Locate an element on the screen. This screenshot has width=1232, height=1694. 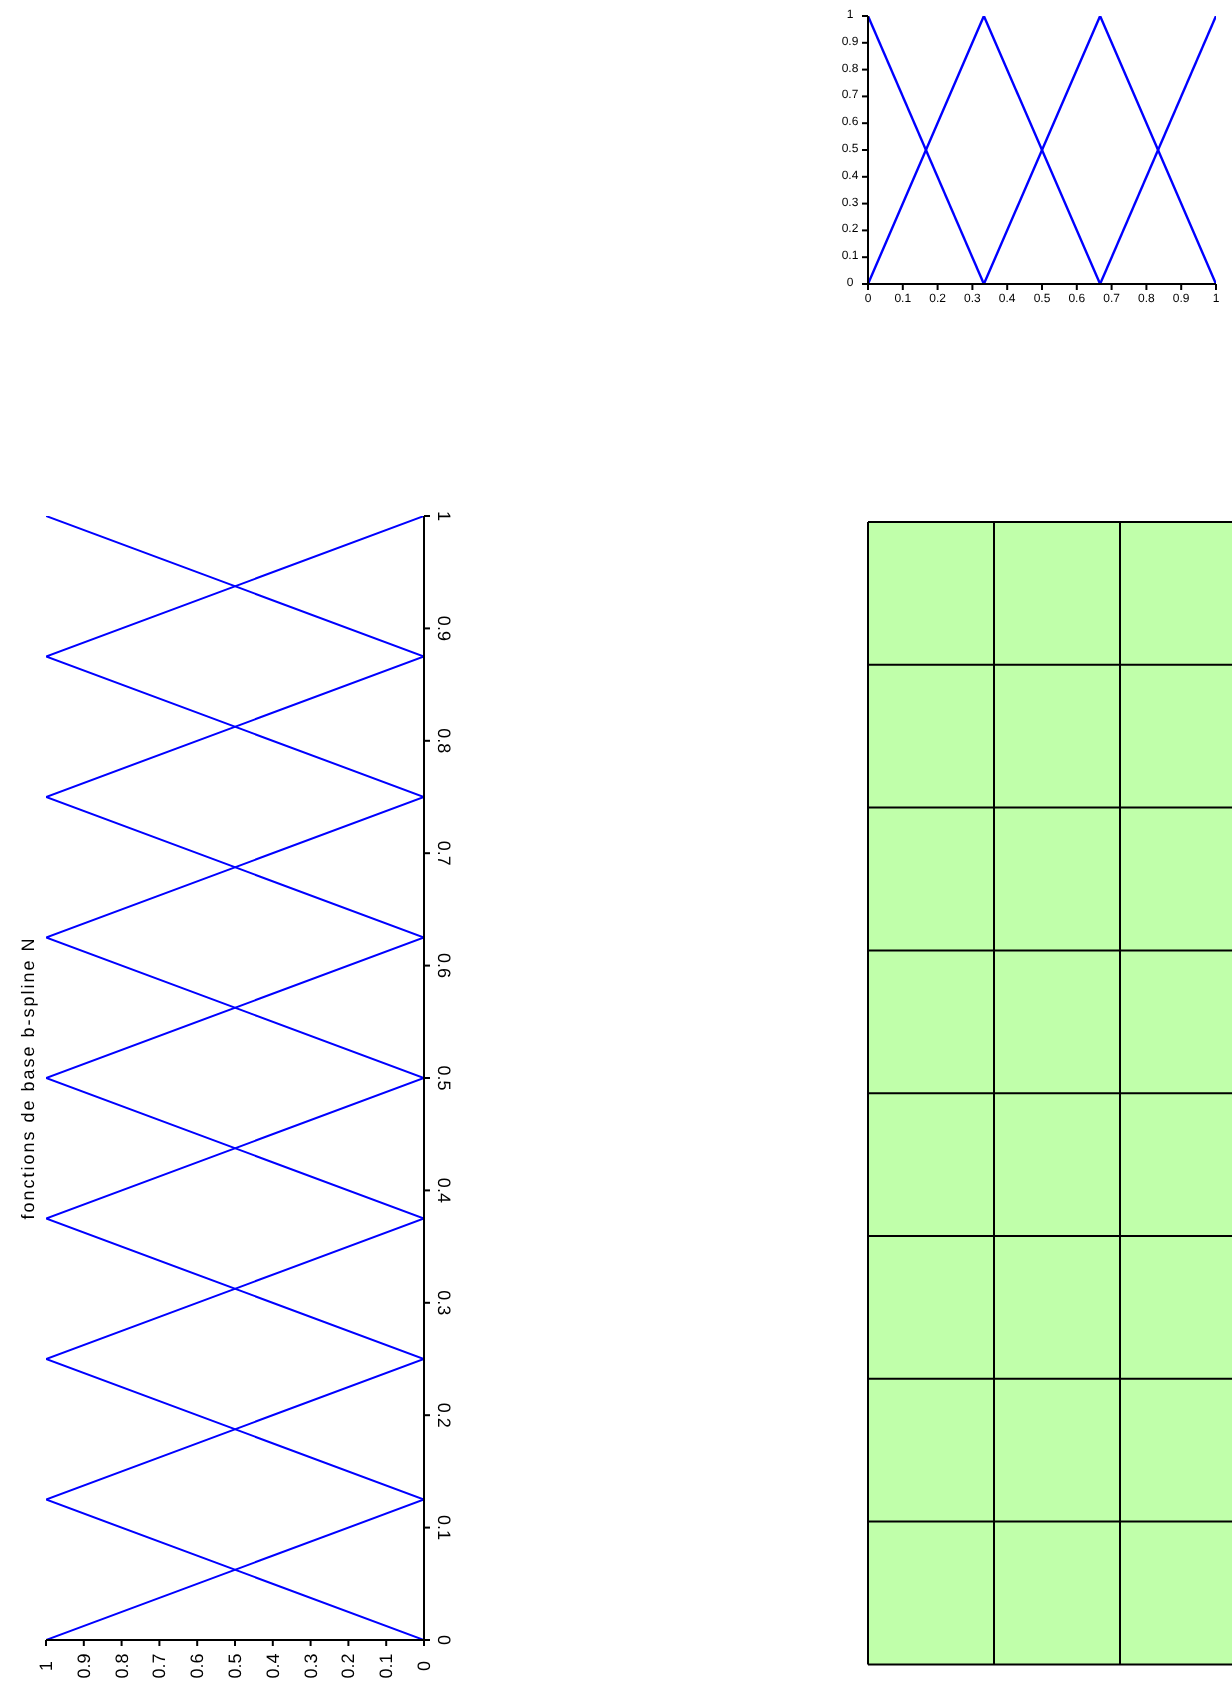
x-tick-label: 0.8 is located at coordinates (121, 1666).